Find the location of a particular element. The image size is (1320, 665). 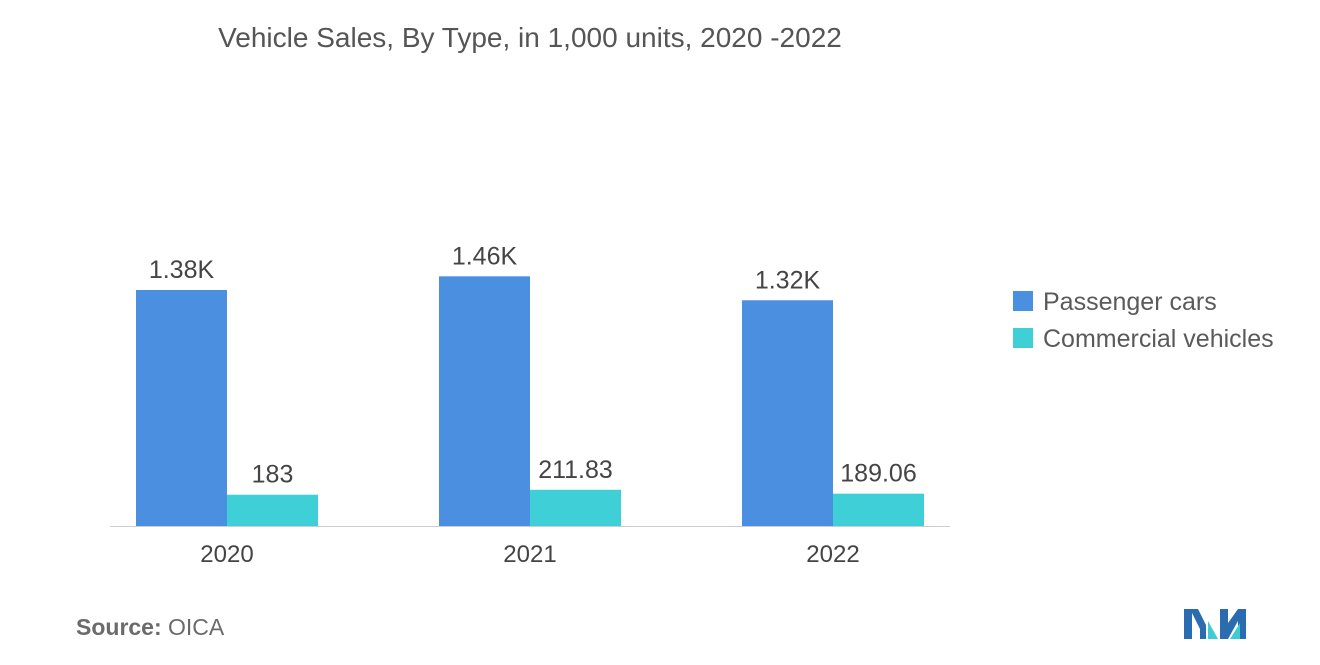

data-label: 1.38K is located at coordinates (182, 270).